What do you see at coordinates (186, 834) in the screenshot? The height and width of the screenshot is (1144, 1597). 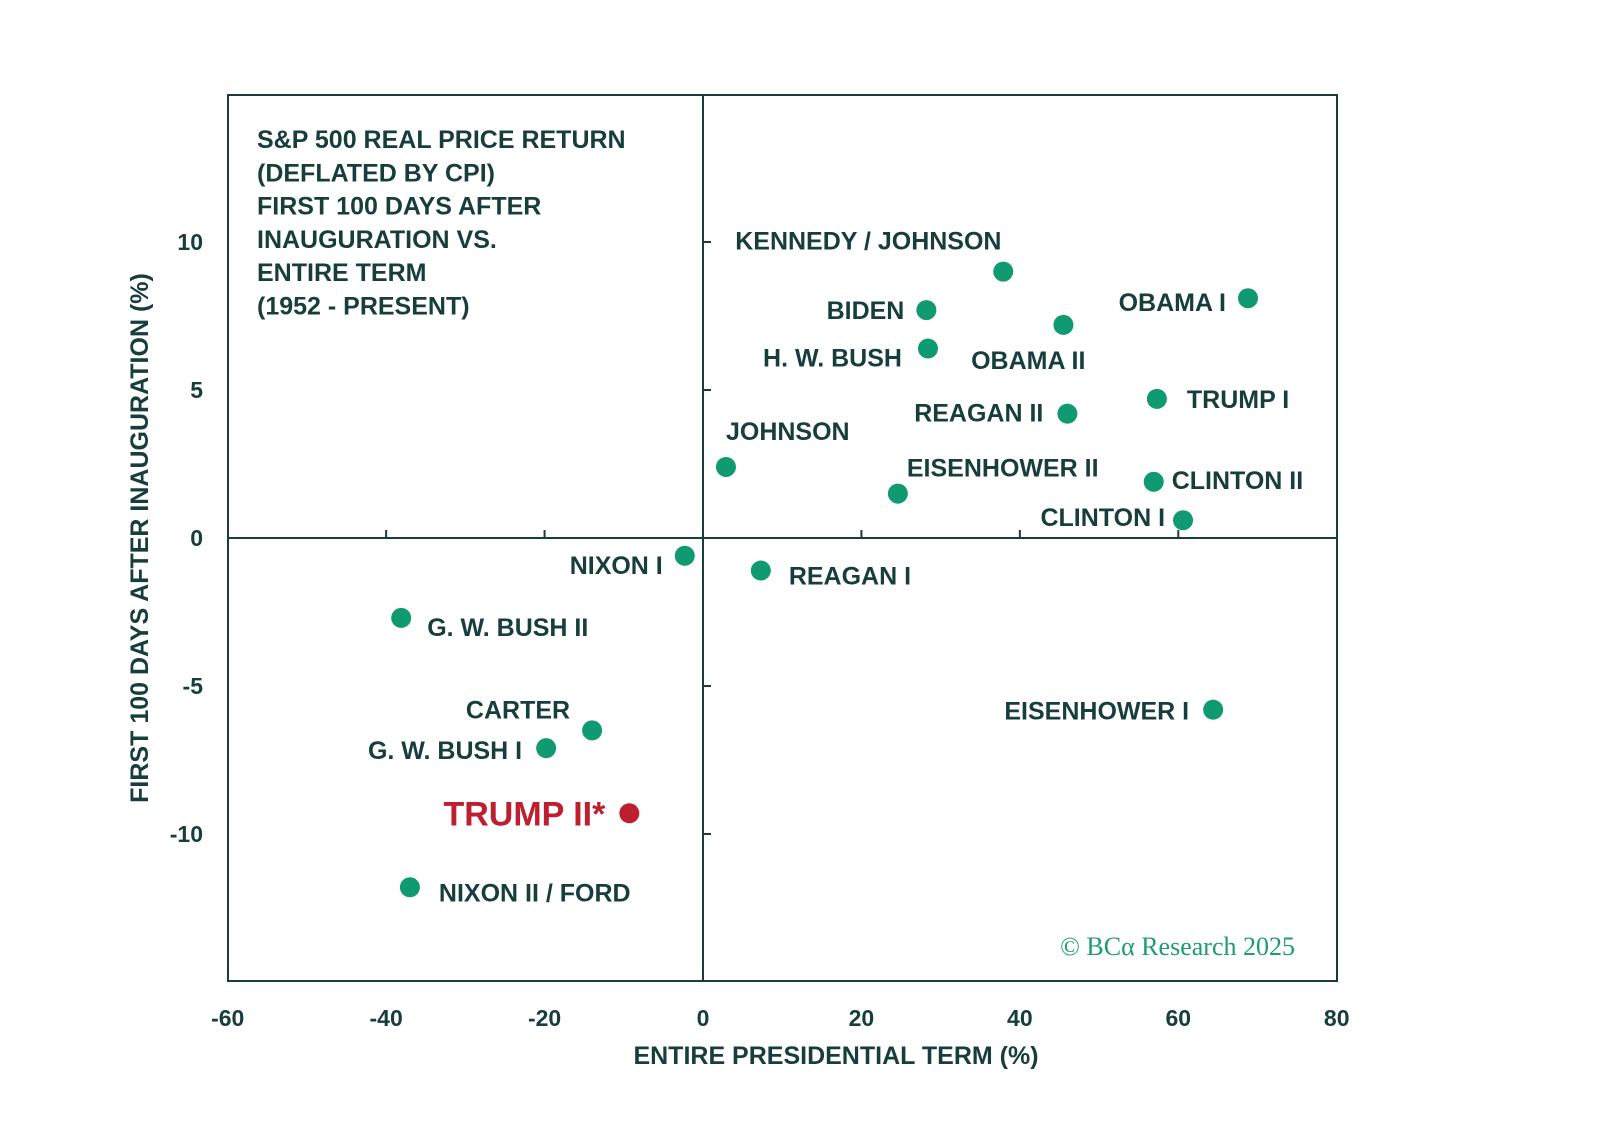 I see `y-tick-label: -10` at bounding box center [186, 834].